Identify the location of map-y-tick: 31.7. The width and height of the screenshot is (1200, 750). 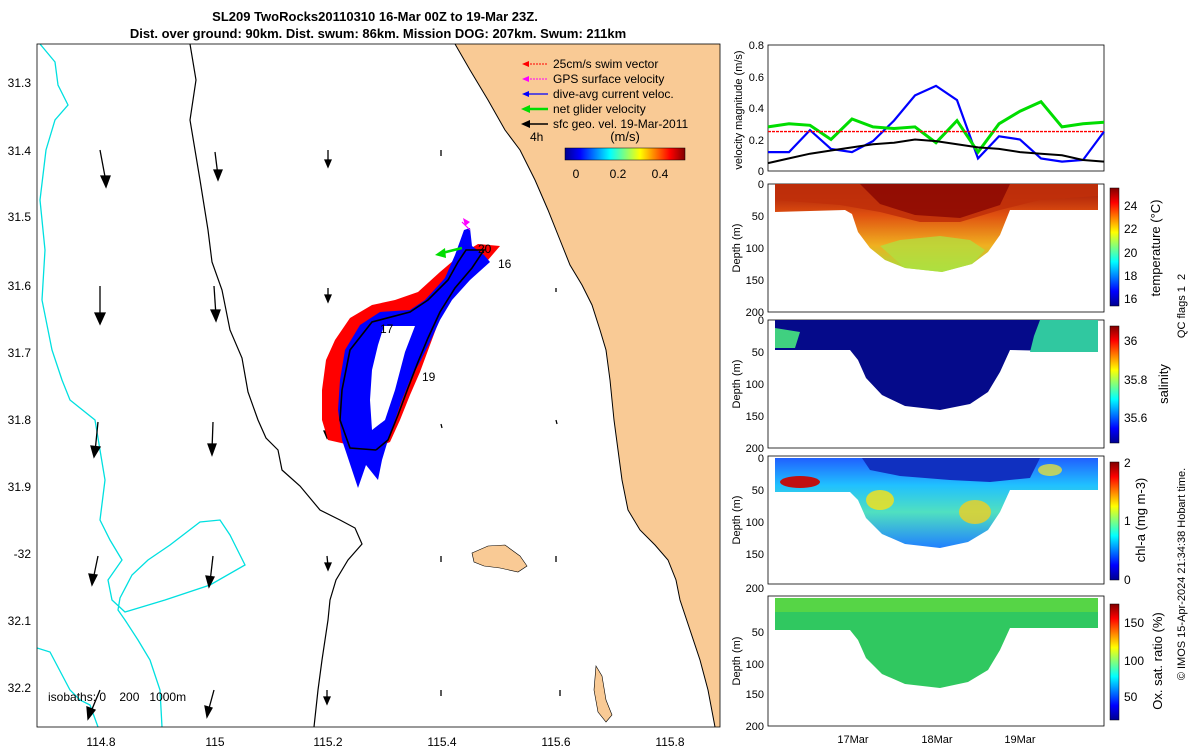
(20, 353).